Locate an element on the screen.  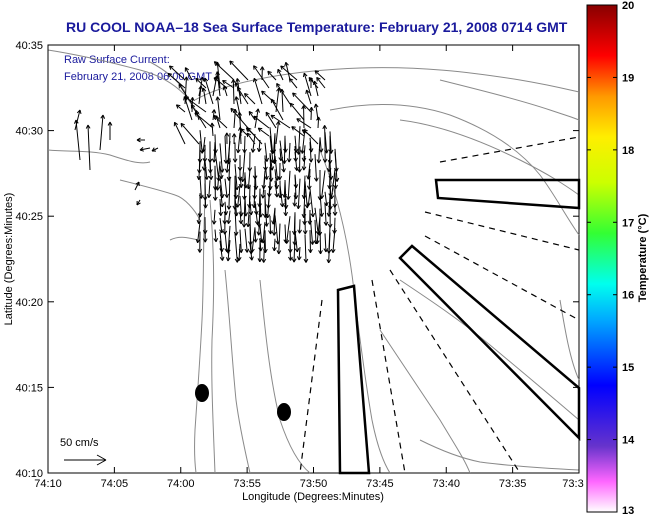
y-axis-label: Latitude (Degrees:Minutes) is located at coordinates (9, 259).